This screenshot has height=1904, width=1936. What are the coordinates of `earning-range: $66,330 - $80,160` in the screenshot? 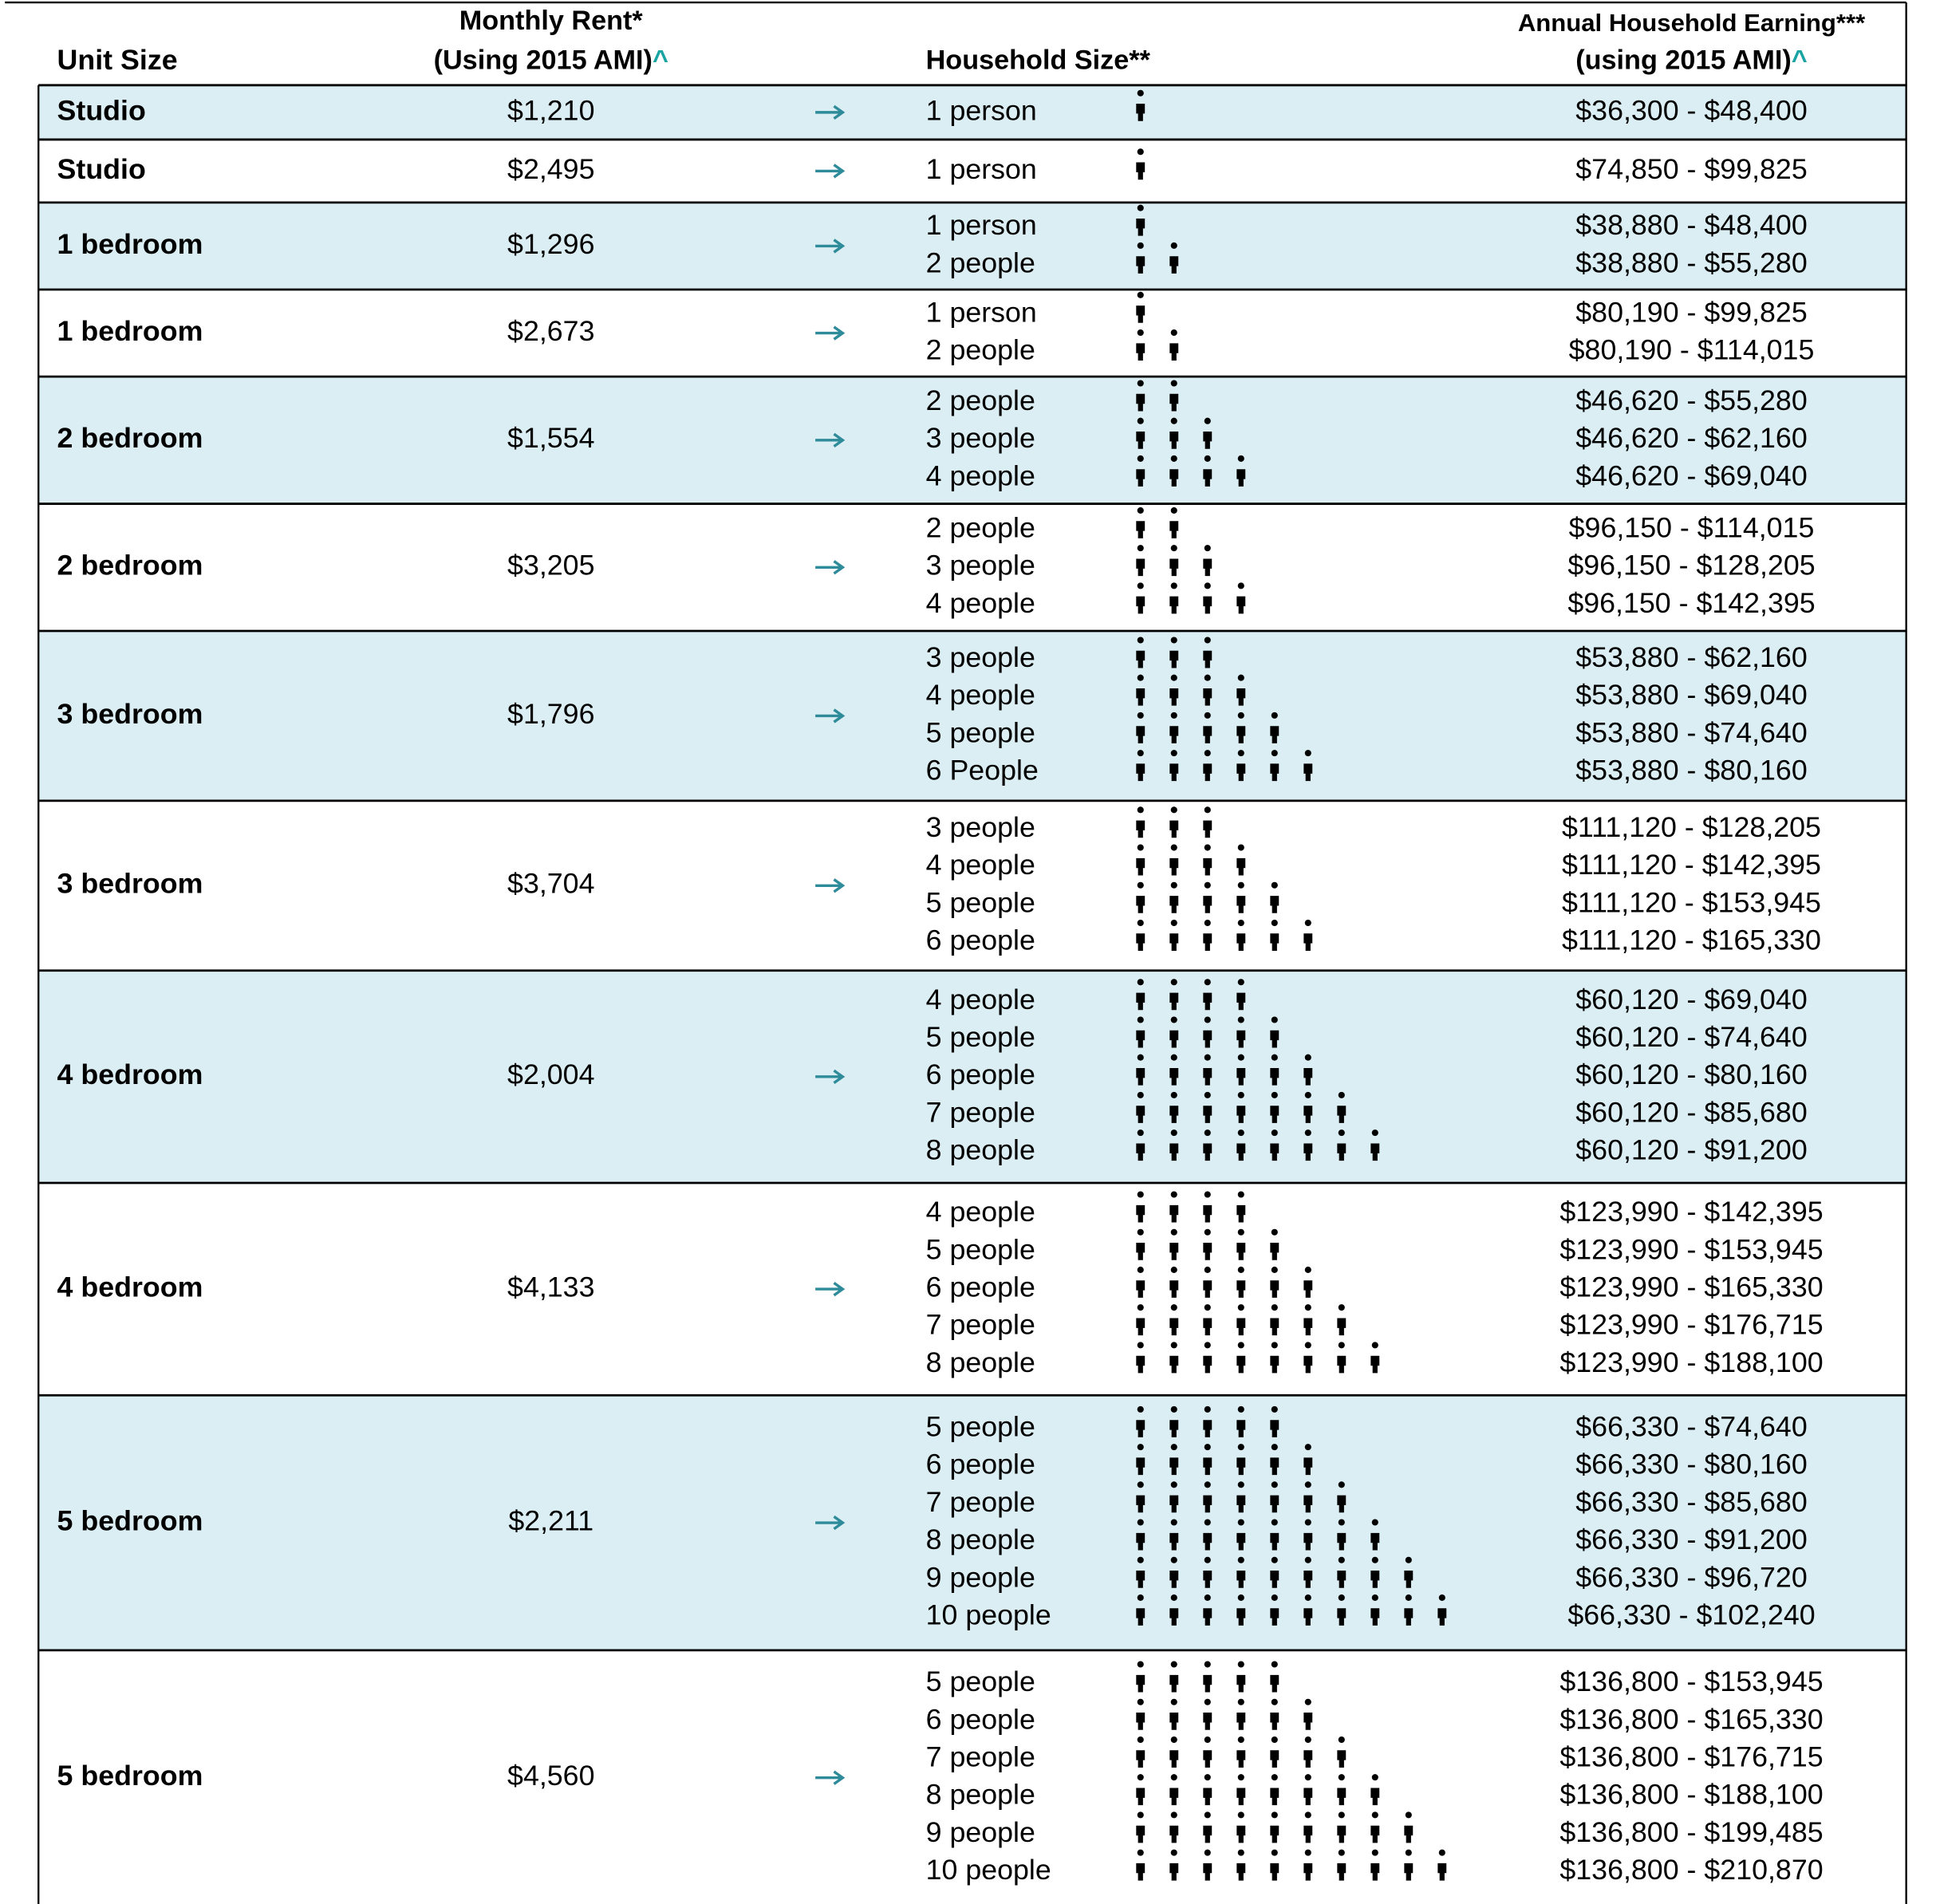 It's located at (1691, 1464).